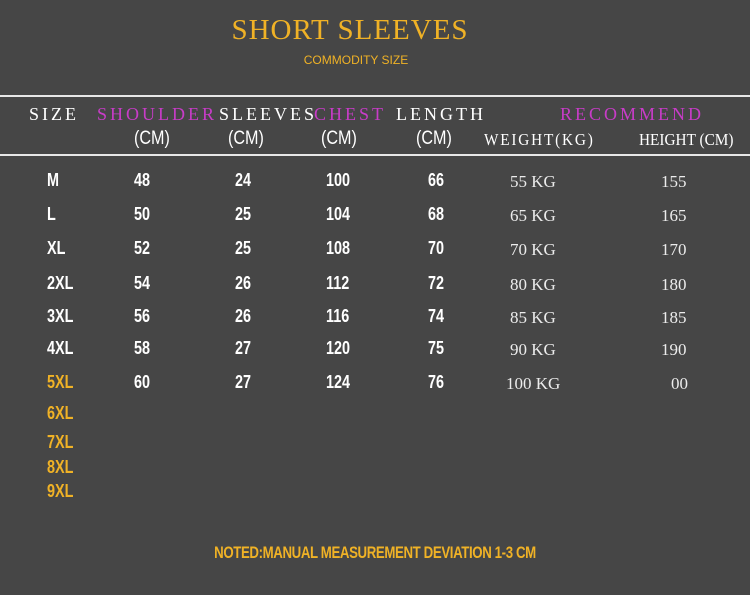  What do you see at coordinates (674, 249) in the screenshot?
I see `cell-height: 170` at bounding box center [674, 249].